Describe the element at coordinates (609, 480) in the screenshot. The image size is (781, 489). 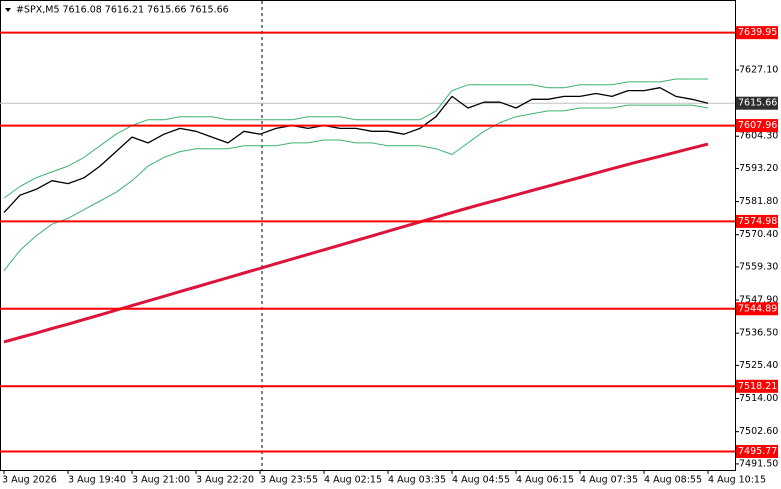
I see `x-tick-label: 4 Aug 07:35` at that location.